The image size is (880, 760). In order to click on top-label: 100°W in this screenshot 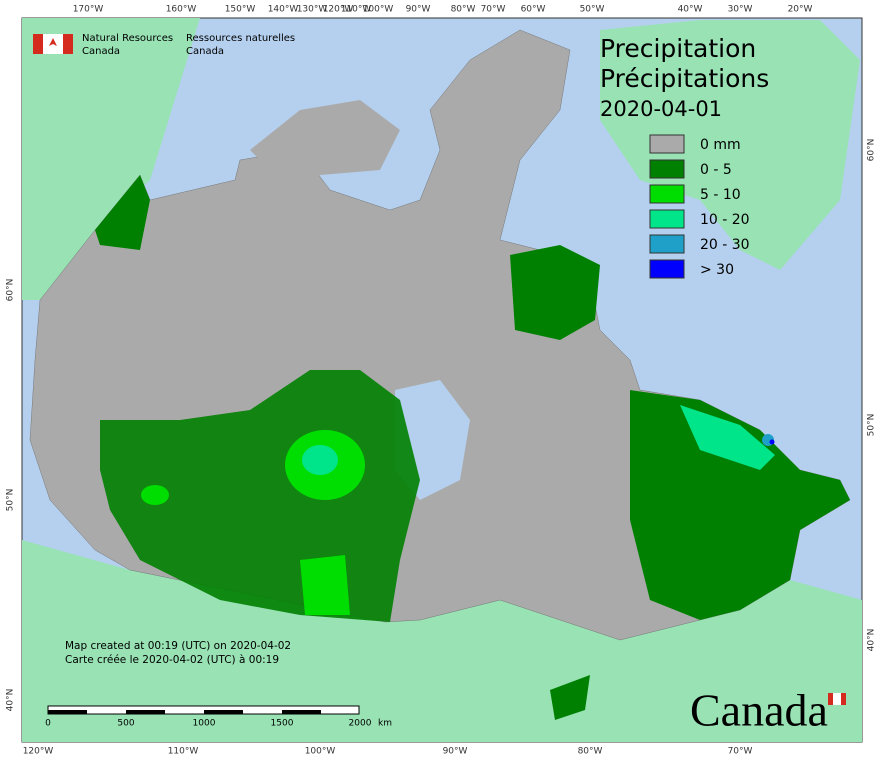, I will do `click(378, 10)`.